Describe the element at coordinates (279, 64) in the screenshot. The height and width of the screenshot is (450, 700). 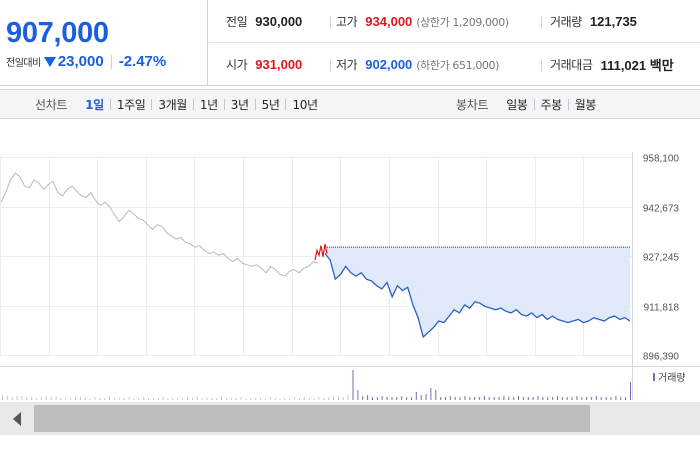
I see `open-value: 931,000` at that location.